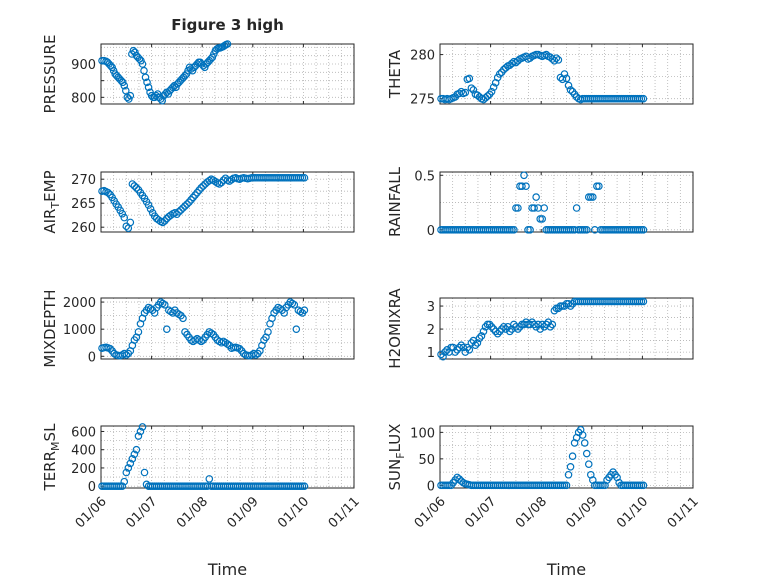 The width and height of the screenshot is (778, 583). I want to click on x-tick-label: 01/06, so click(430, 512).